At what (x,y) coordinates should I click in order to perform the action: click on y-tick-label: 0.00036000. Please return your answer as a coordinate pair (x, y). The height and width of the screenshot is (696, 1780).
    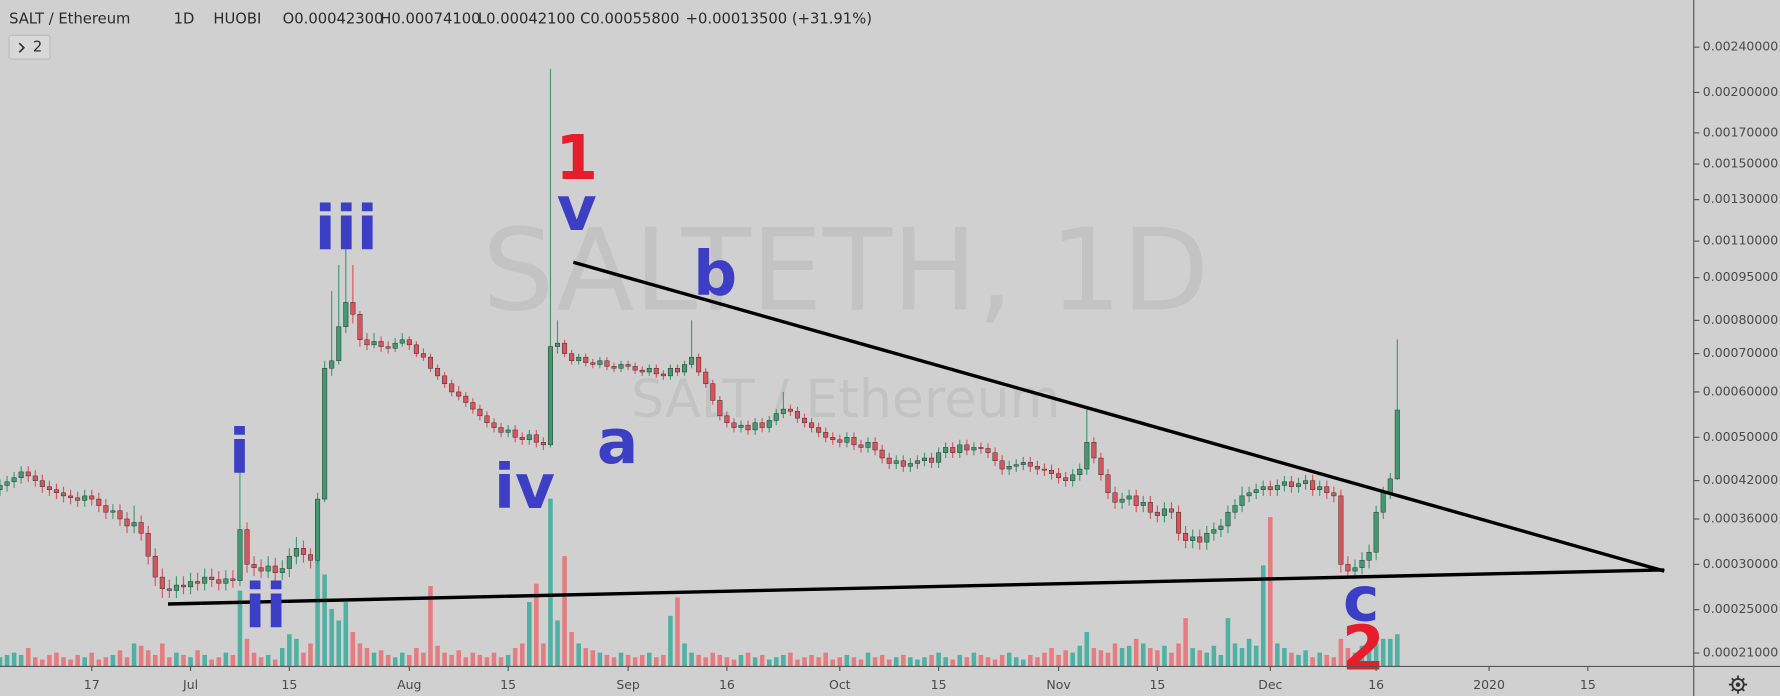
    Looking at the image, I should click on (1740, 517).